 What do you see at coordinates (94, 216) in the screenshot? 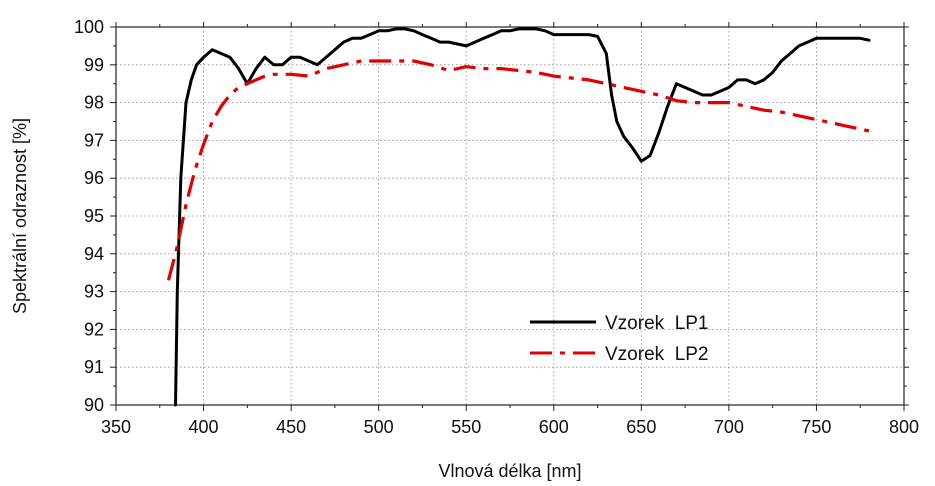
I see `y-tick-label: 95` at bounding box center [94, 216].